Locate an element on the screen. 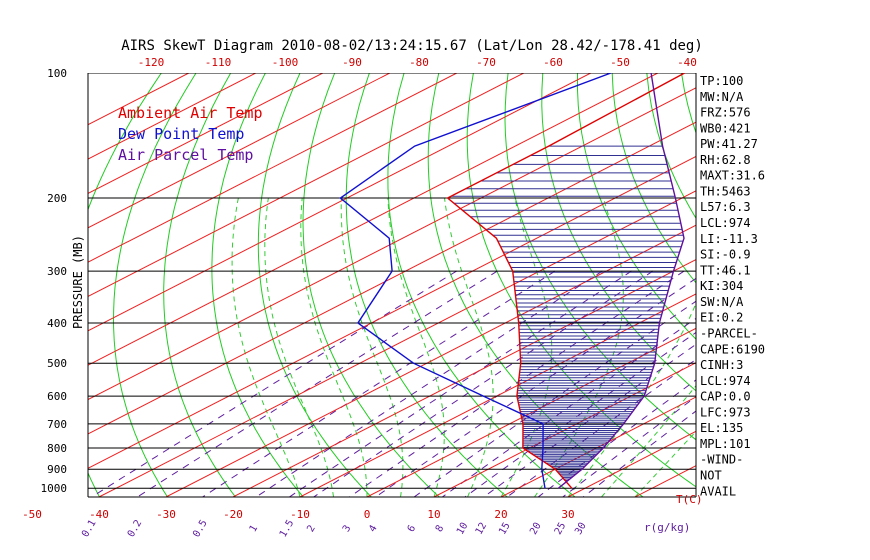 The height and width of the screenshot is (560, 870). index-label: MAXT:31.6 is located at coordinates (732, 176).